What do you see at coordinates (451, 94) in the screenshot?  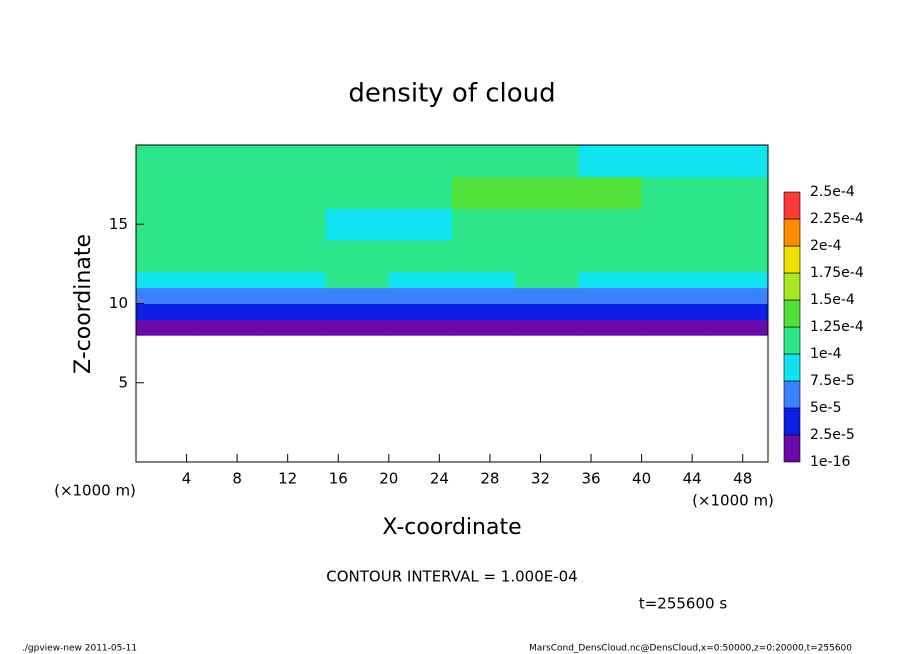 I see `chart-title: density of cloud` at bounding box center [451, 94].